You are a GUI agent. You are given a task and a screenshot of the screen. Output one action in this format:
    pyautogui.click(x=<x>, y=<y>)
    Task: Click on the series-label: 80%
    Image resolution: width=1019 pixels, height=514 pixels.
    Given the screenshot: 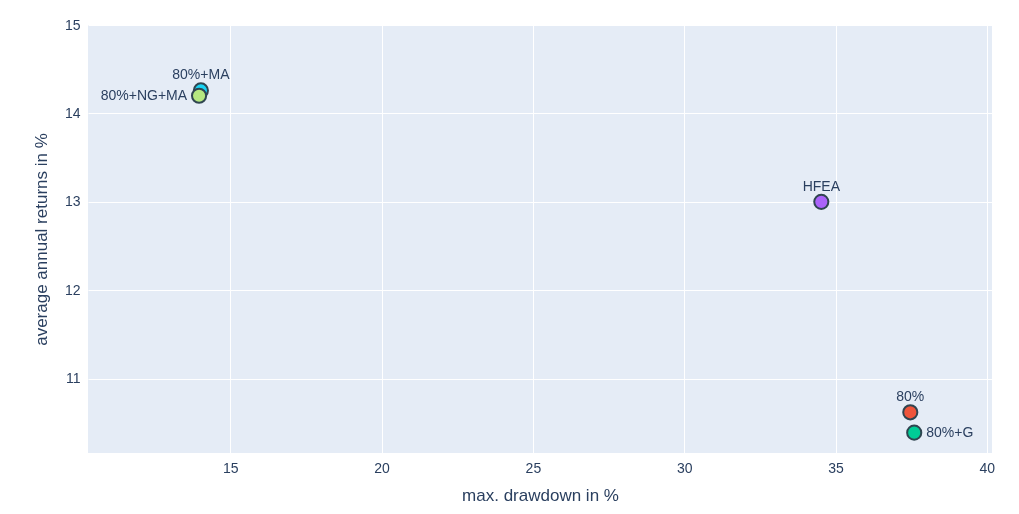 What is the action you would take?
    pyautogui.click(x=910, y=396)
    